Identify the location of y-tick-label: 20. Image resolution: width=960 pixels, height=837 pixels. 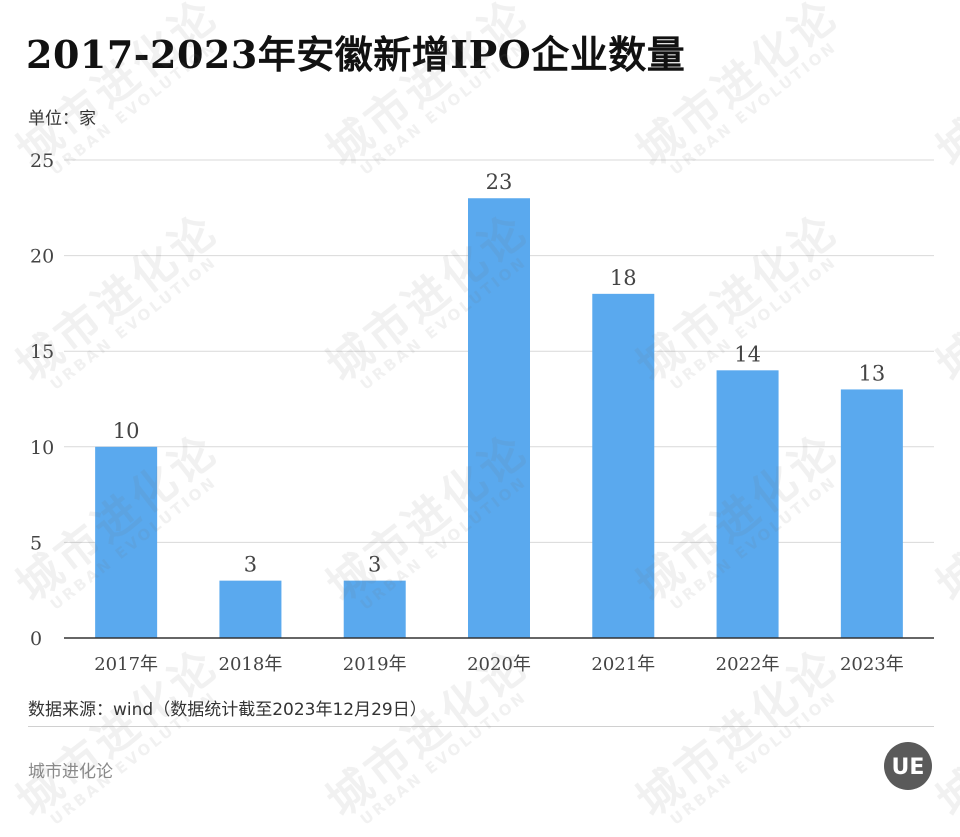
(42, 257).